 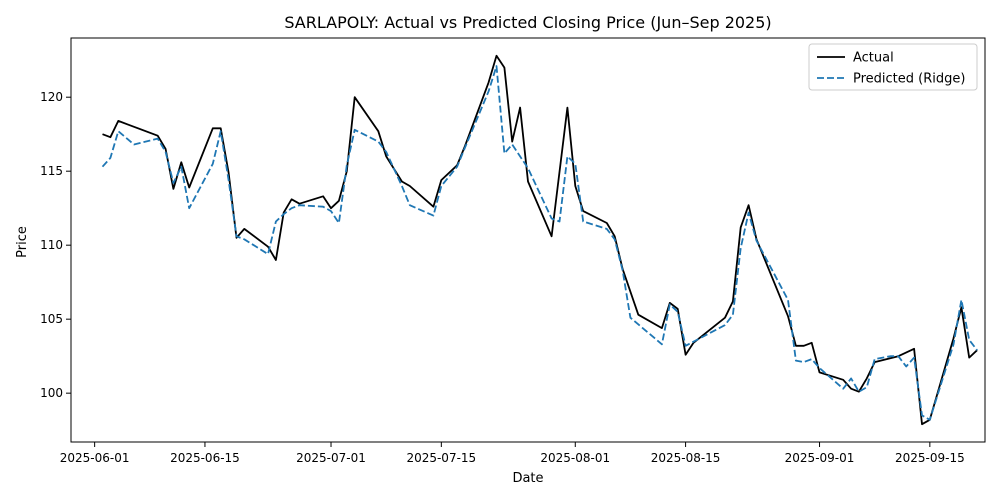 What do you see at coordinates (873, 58) in the screenshot?
I see `legend-label: Actual` at bounding box center [873, 58].